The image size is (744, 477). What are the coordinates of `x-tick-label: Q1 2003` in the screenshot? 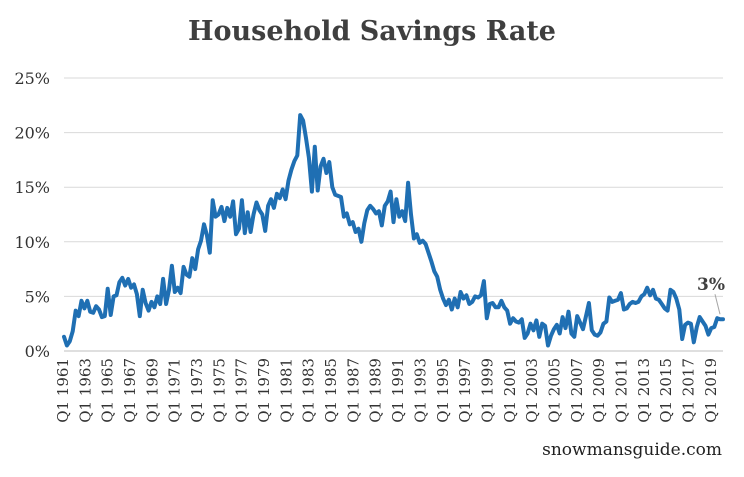 It's located at (532, 390).